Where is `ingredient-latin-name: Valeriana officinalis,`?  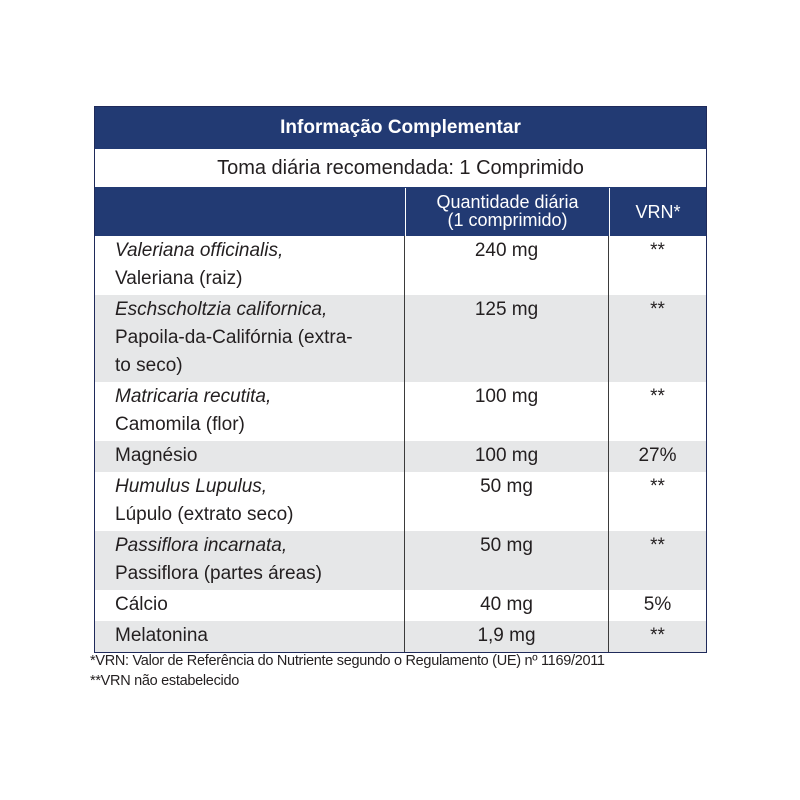
ingredient-latin-name: Valeriana officinalis, is located at coordinates (199, 250).